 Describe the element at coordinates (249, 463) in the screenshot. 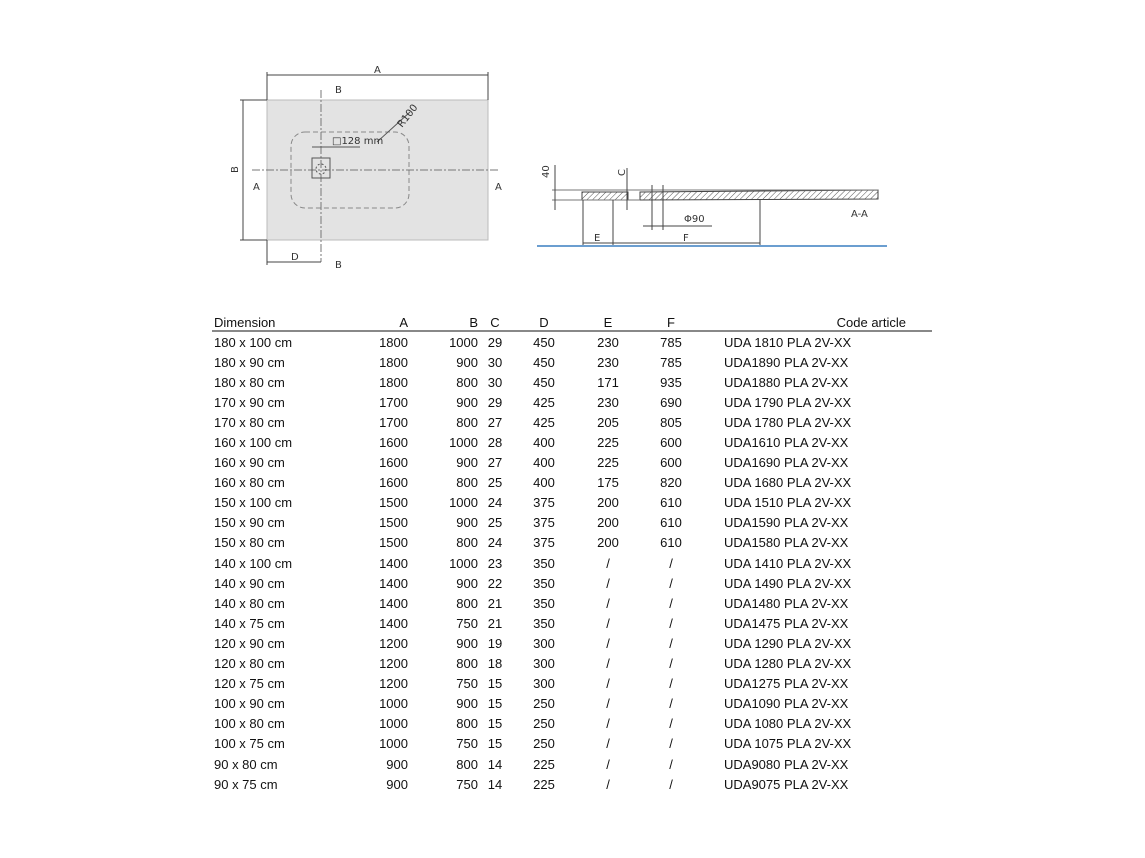

I see `cell-dimension: 160 x 90 cm` at that location.